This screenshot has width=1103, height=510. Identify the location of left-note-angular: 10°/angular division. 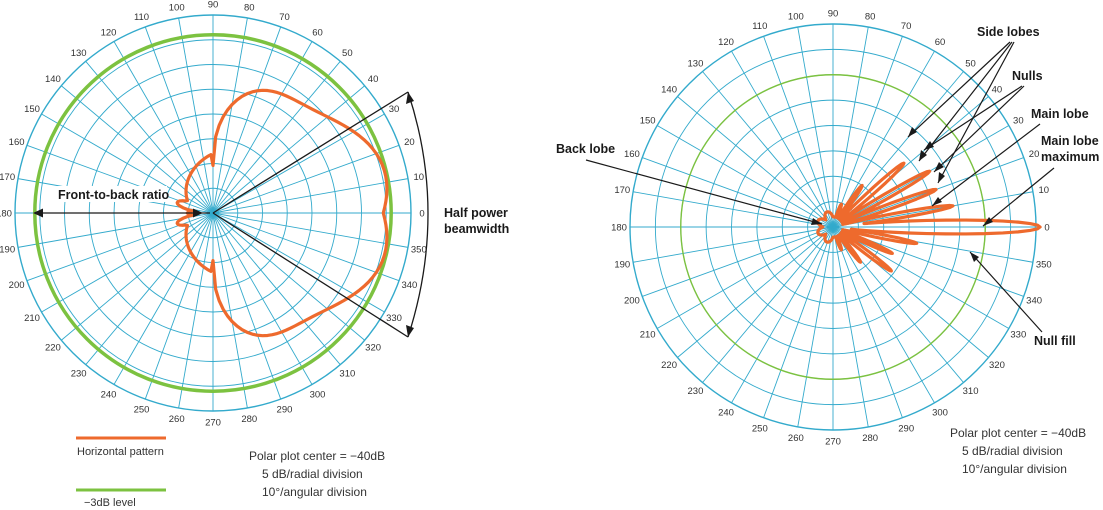
(314, 492).